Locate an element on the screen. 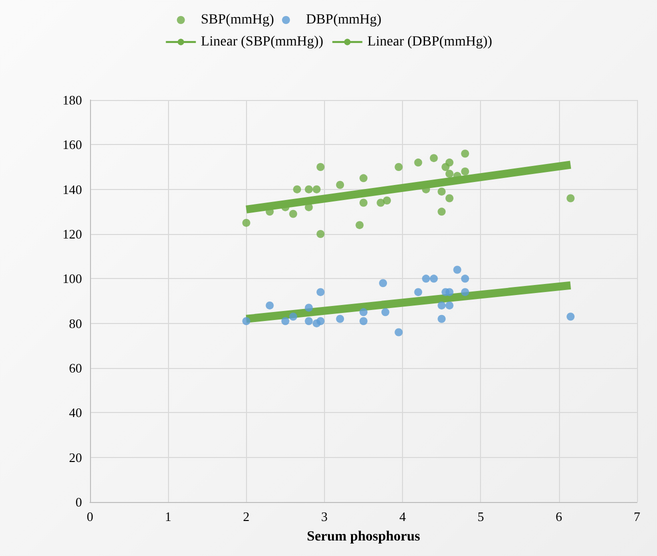 The width and height of the screenshot is (657, 556). y-tick-label: 60 is located at coordinates (75, 368).